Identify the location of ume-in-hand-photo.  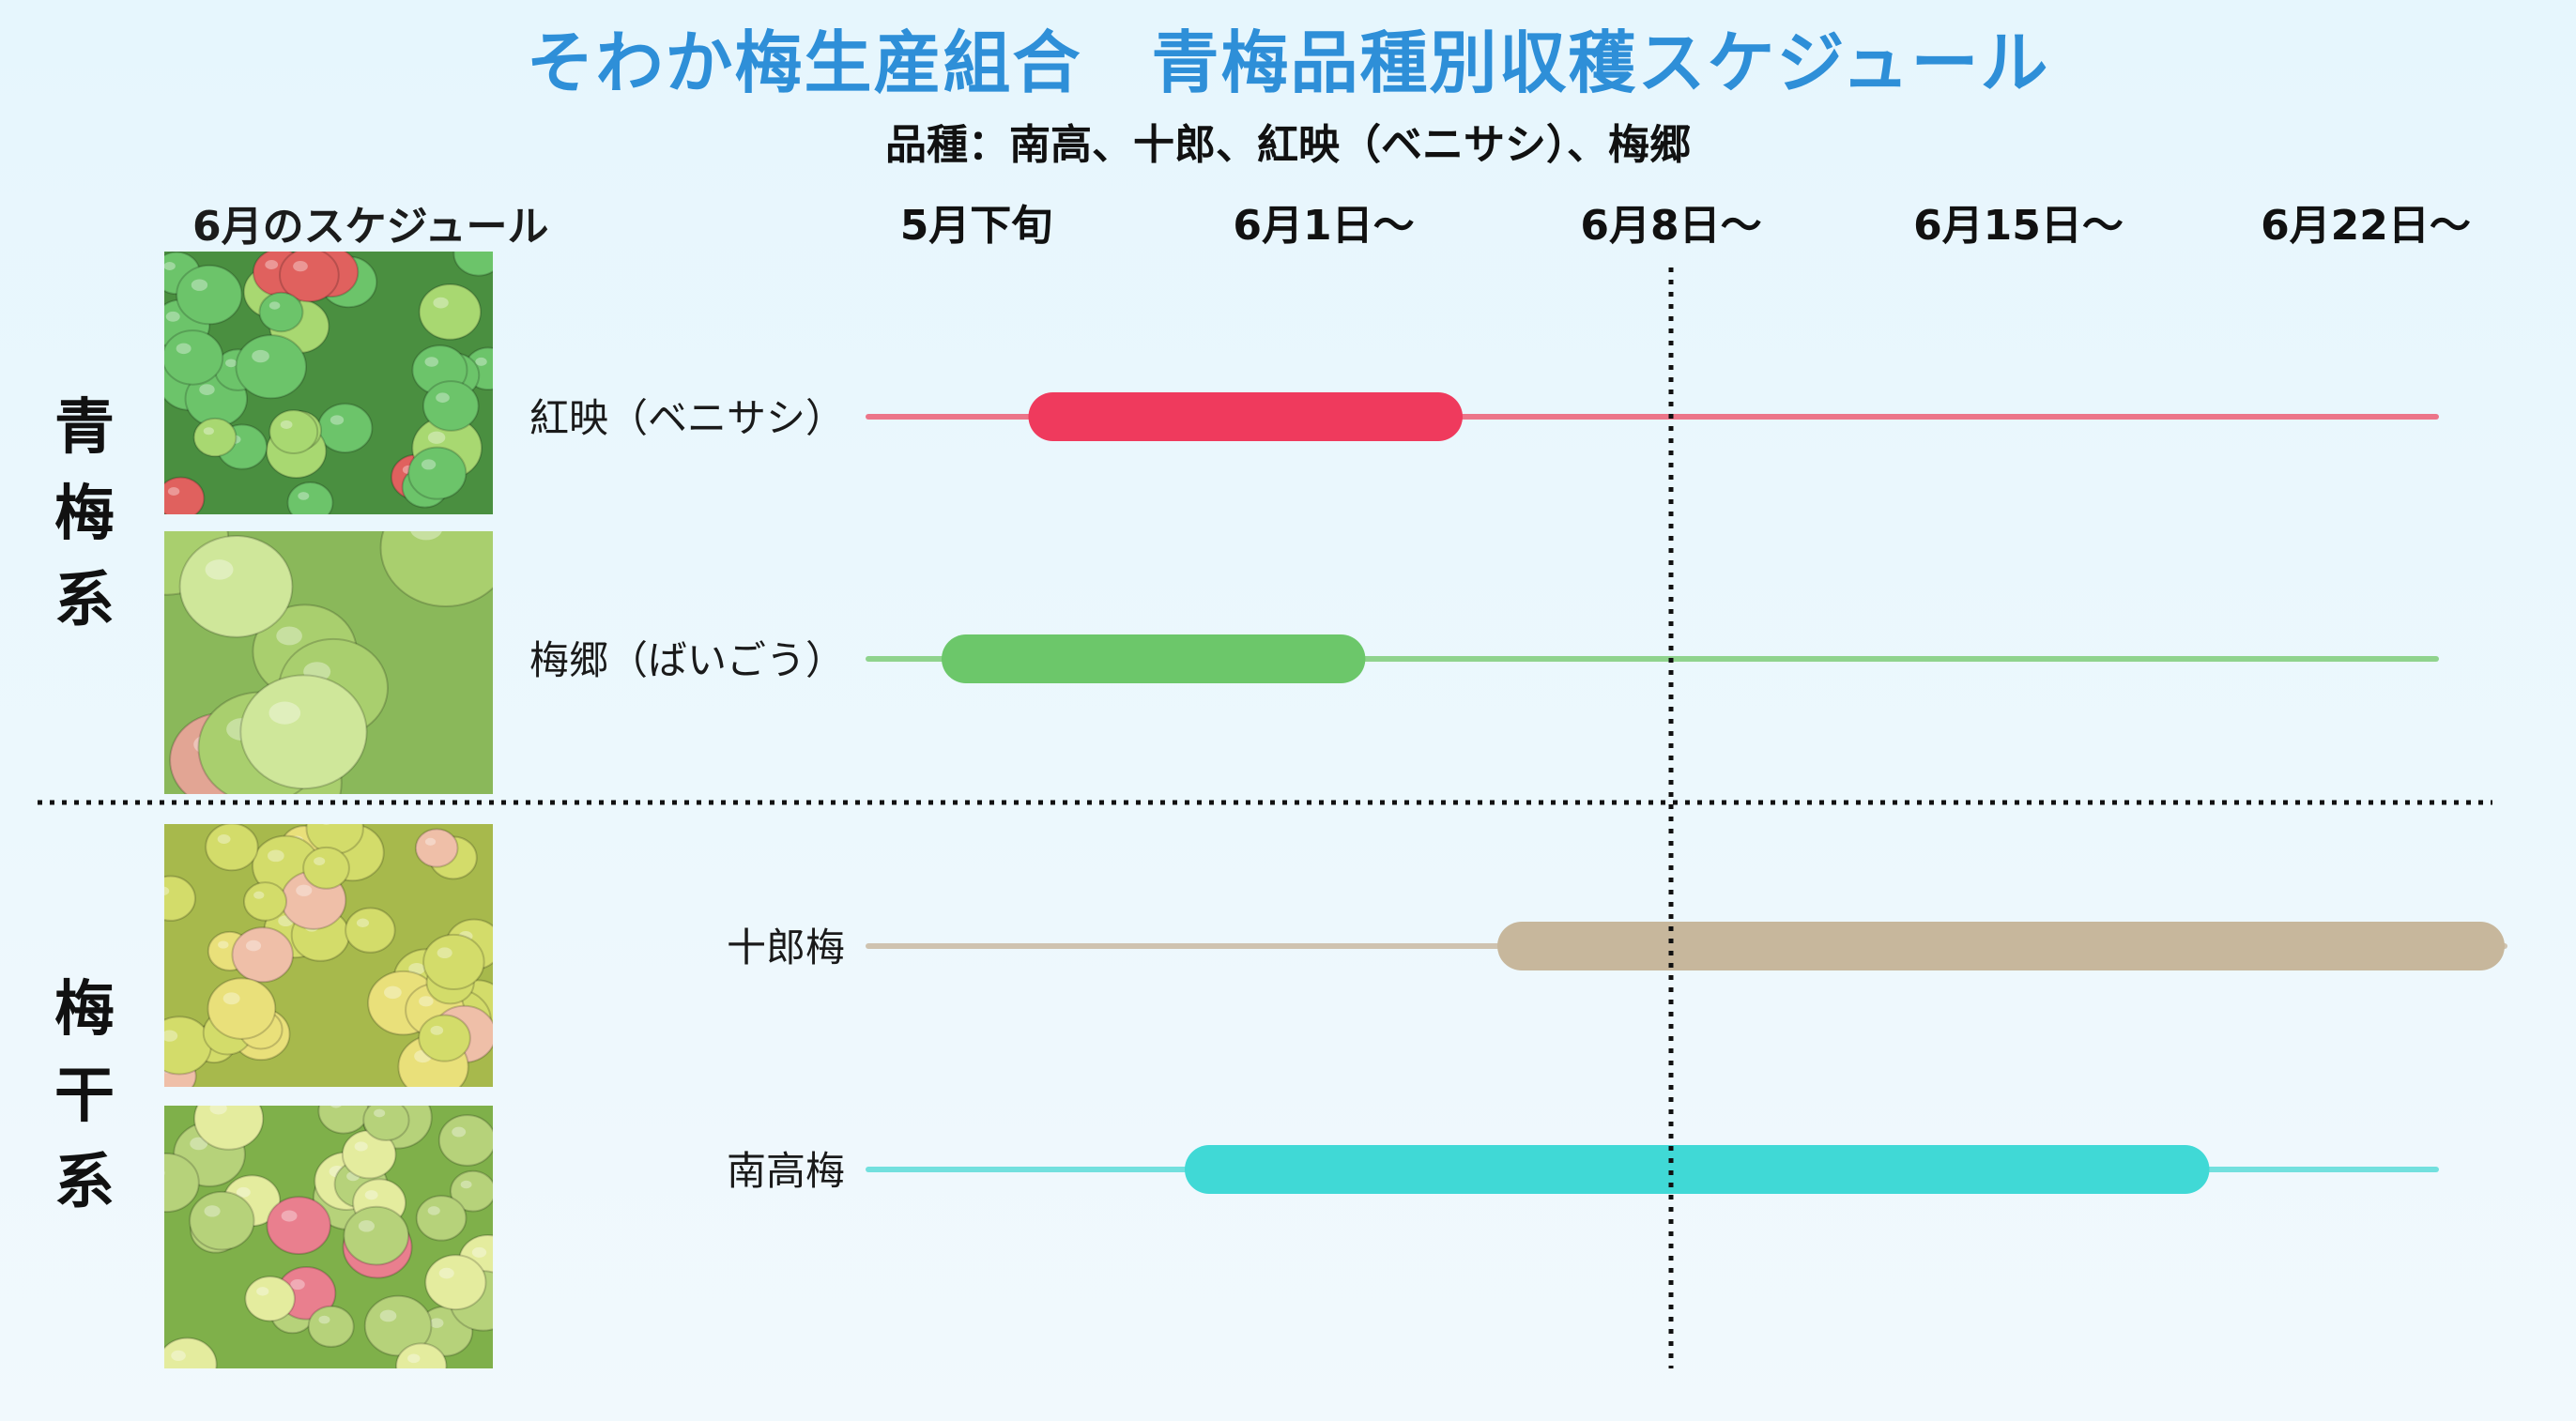
(329, 662).